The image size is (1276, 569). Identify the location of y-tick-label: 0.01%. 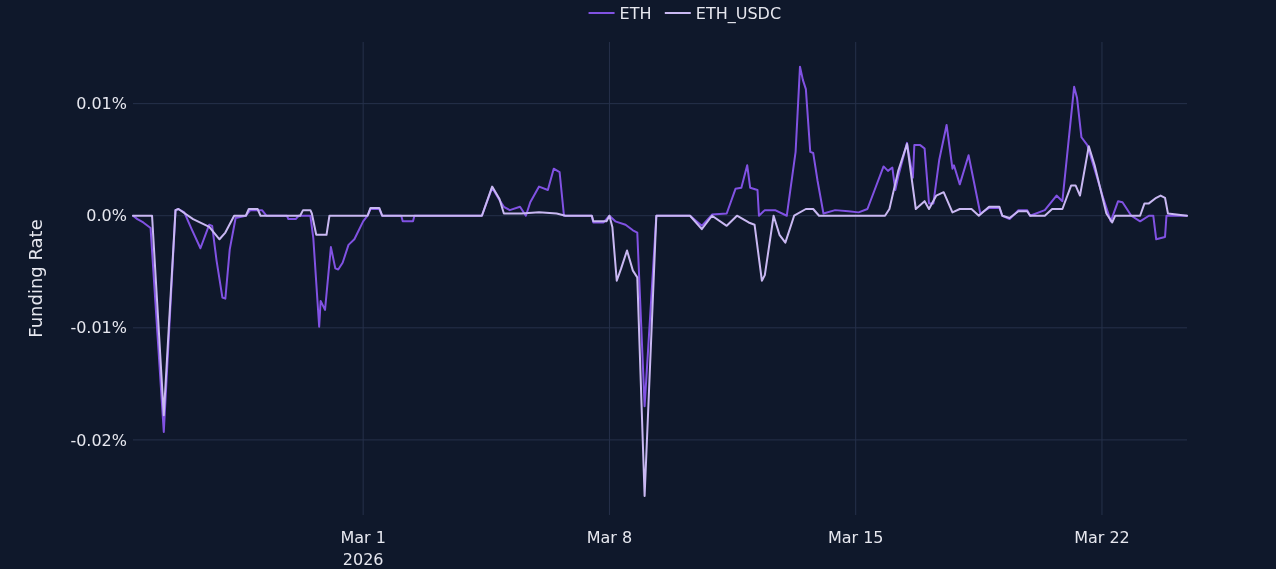
(101, 104).